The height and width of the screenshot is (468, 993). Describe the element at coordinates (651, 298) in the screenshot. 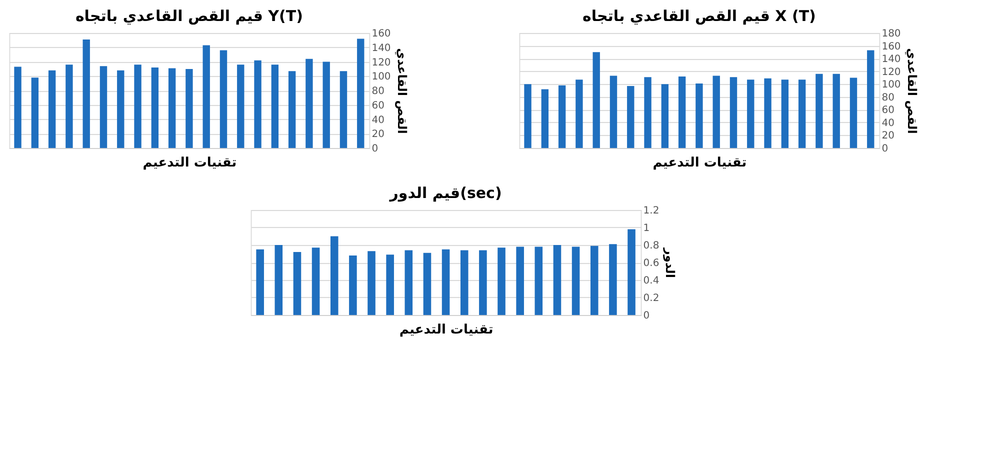

I see `y-tick-label: 0.2` at that location.